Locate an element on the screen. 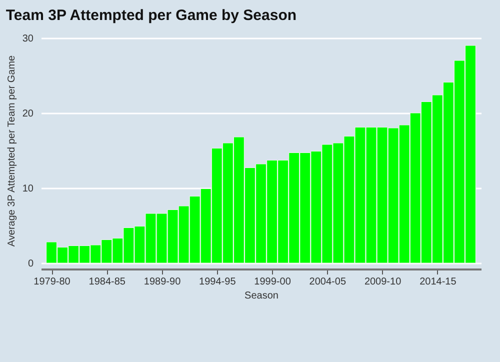 The width and height of the screenshot is (500, 362). chart-title: Team 3P Attempted per Game by Season is located at coordinates (151, 15).